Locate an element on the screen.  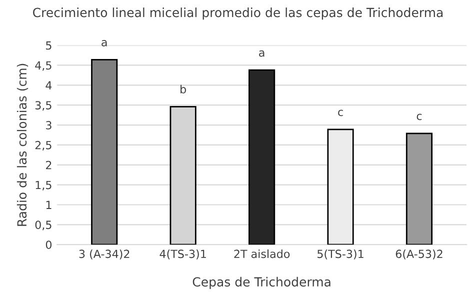
chart-title: Crecimiento lineal micelial promedio de las cepas de Trichoderma is located at coordinates (238, 14).